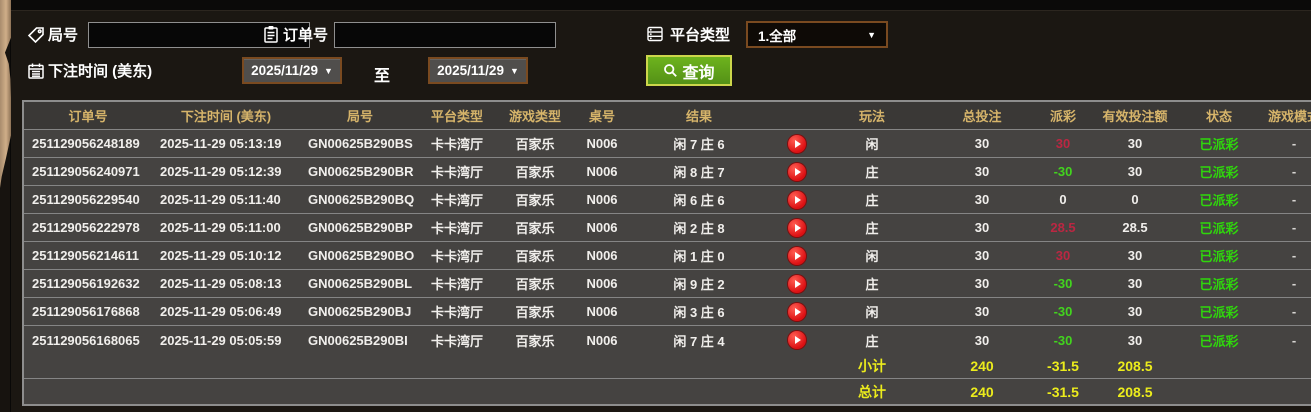 The height and width of the screenshot is (412, 1311). Describe the element at coordinates (221, 171) in the screenshot. I see `cell-bet-time: 2025-11-29 05:12:39` at that location.